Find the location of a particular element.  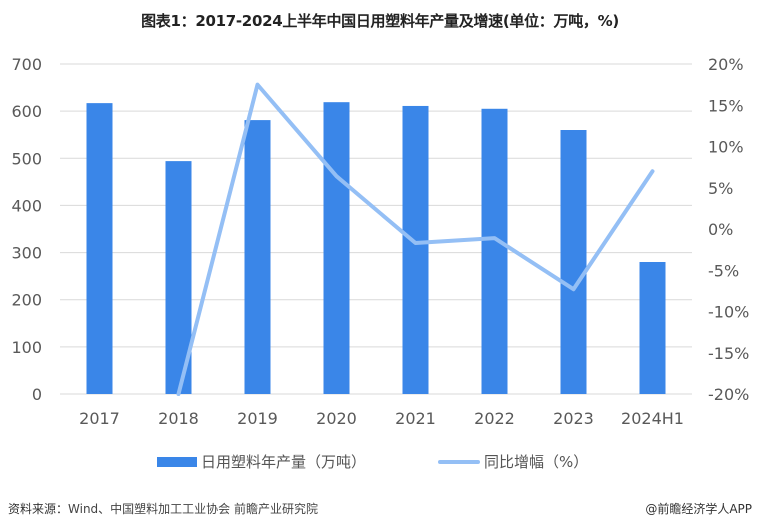

x-axis-tick: 2019 is located at coordinates (257, 418).